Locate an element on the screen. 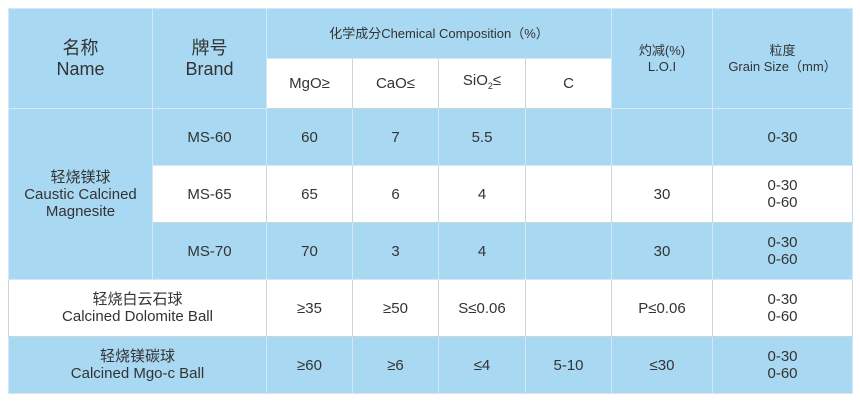  cell-text: ≥60 is located at coordinates (309, 365).